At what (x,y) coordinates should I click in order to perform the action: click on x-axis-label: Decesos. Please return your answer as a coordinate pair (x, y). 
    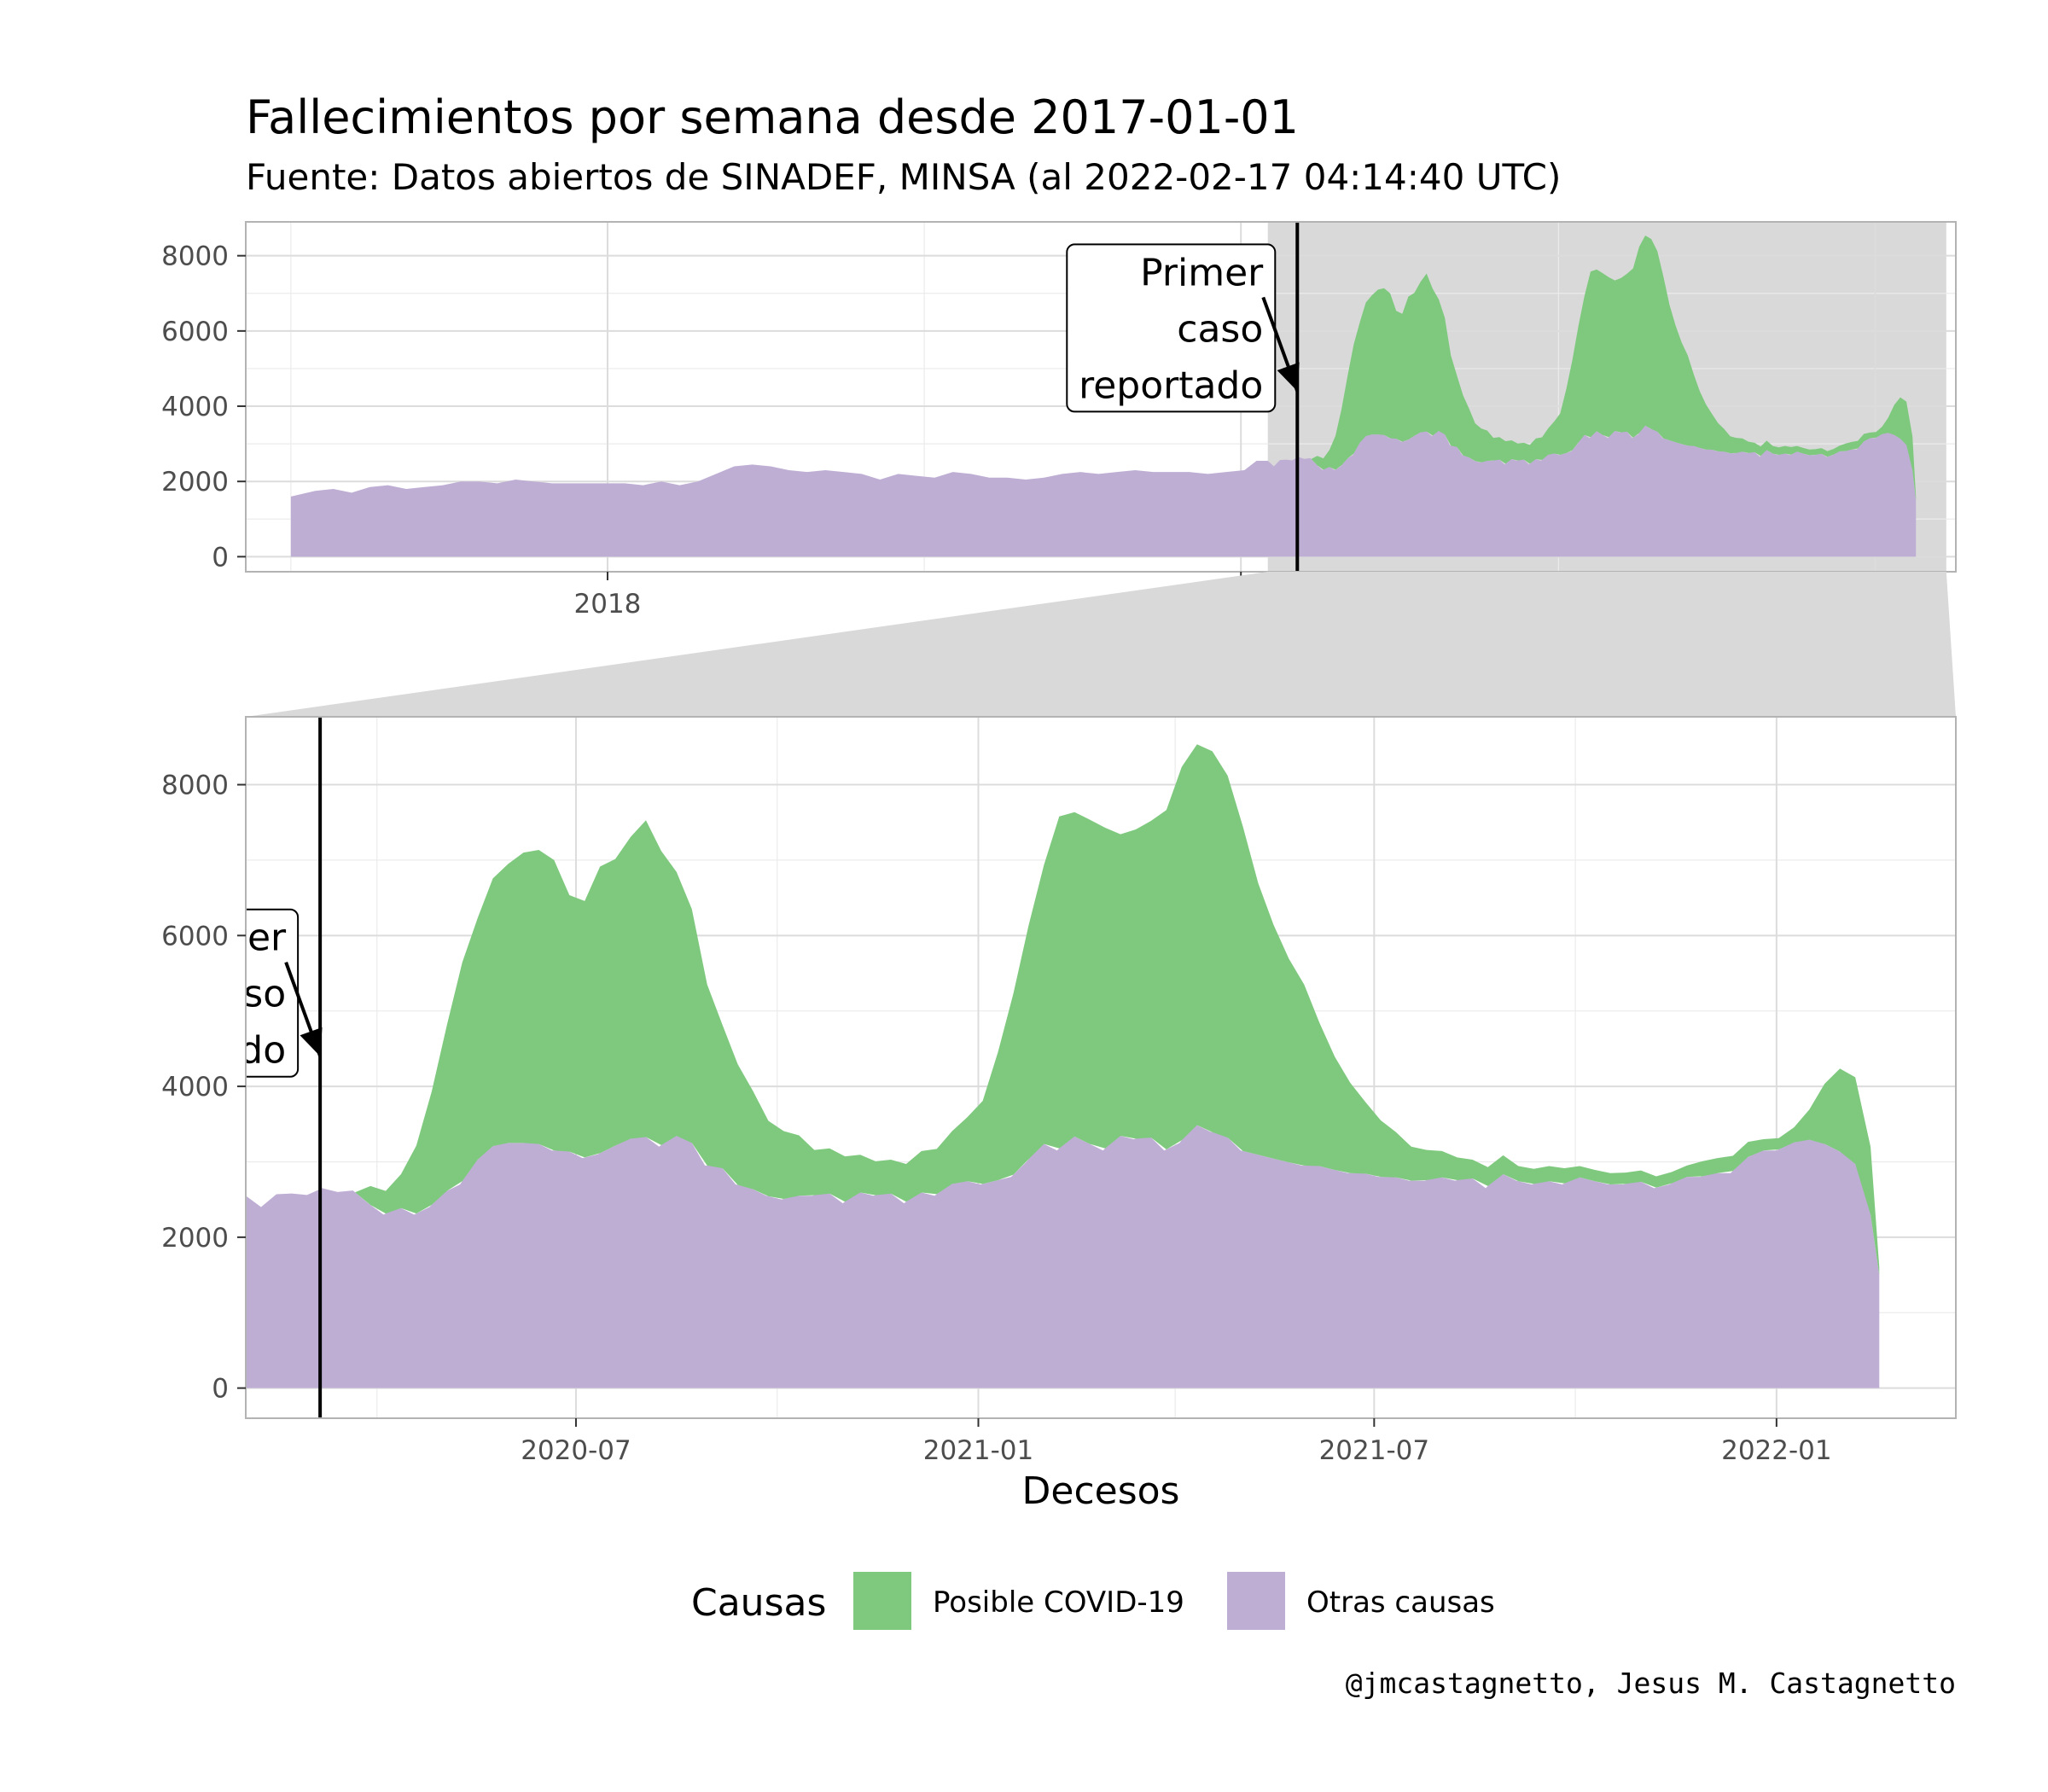
    Looking at the image, I should click on (1101, 1491).